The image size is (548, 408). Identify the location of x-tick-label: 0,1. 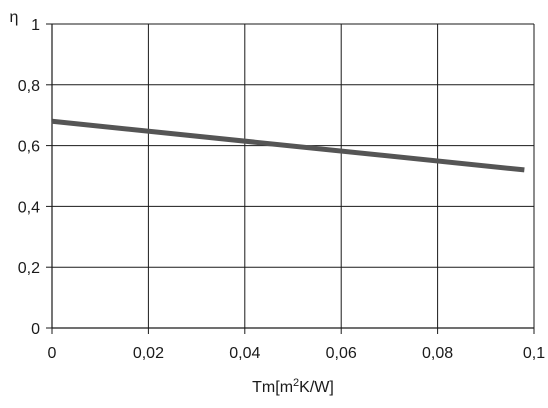
(534, 353).